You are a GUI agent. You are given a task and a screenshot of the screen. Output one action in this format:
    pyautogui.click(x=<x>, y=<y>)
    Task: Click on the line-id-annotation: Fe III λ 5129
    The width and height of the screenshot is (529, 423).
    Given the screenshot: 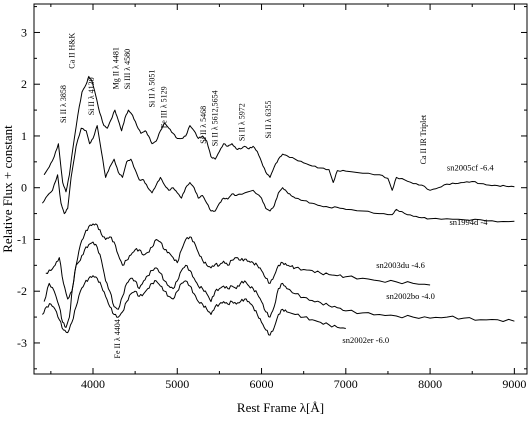 What is the action you would take?
    pyautogui.click(x=163, y=107)
    